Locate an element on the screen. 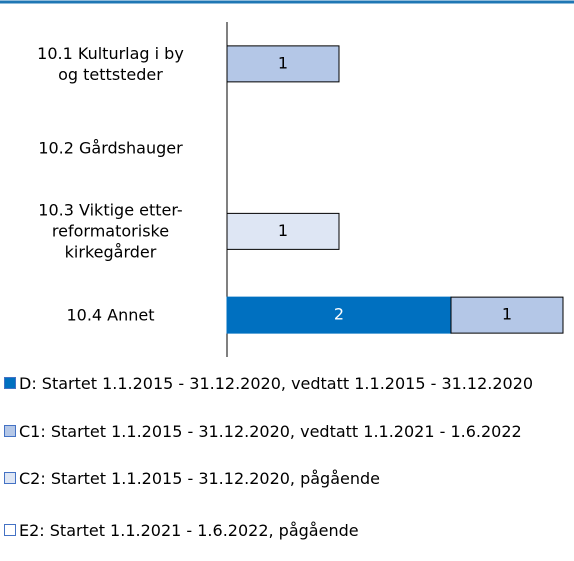  category-label: 10.2 Gårdshauger is located at coordinates (110, 148).